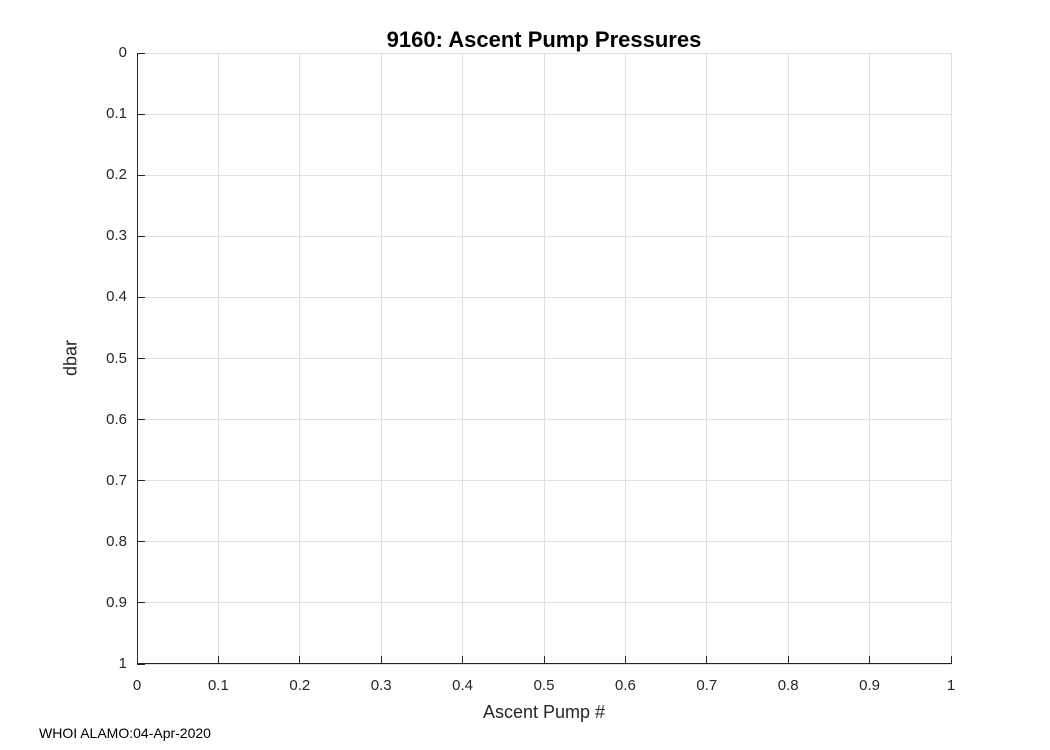 The width and height of the screenshot is (1050, 750). What do you see at coordinates (116, 541) in the screenshot?
I see `y-tick-label: 0.8` at bounding box center [116, 541].